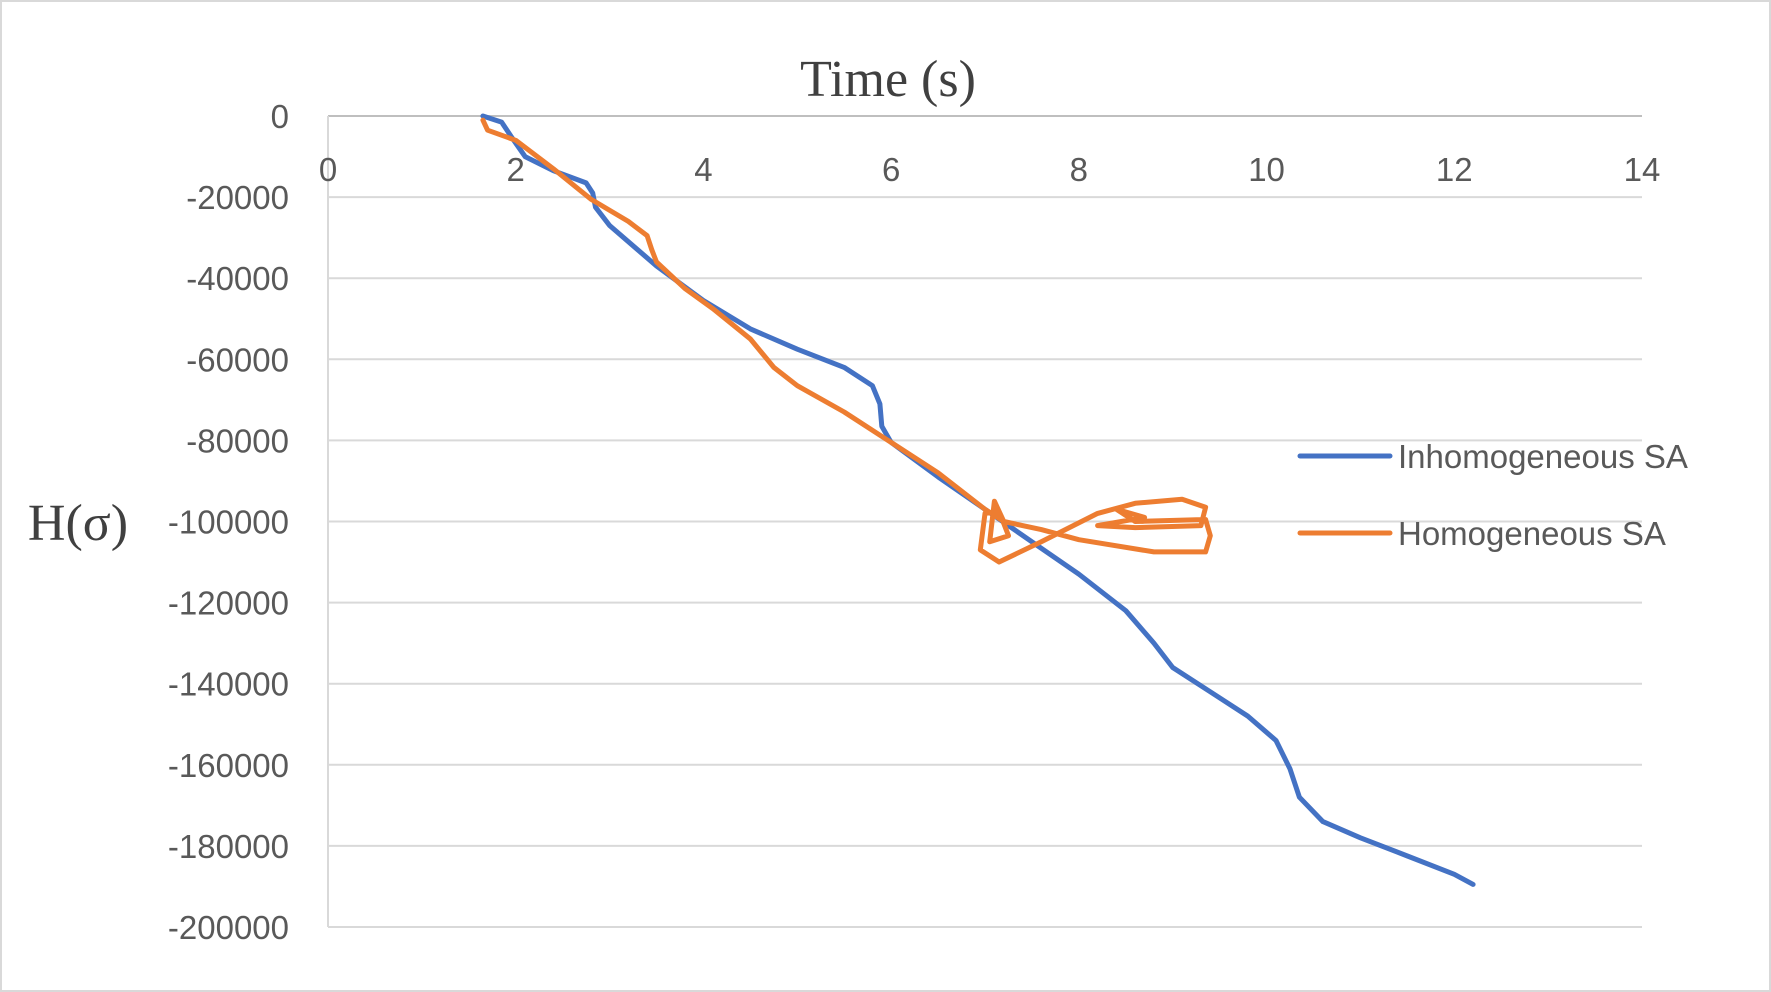  What do you see at coordinates (1543, 456) in the screenshot?
I see `legend-label: Inhomogeneous SA` at bounding box center [1543, 456].